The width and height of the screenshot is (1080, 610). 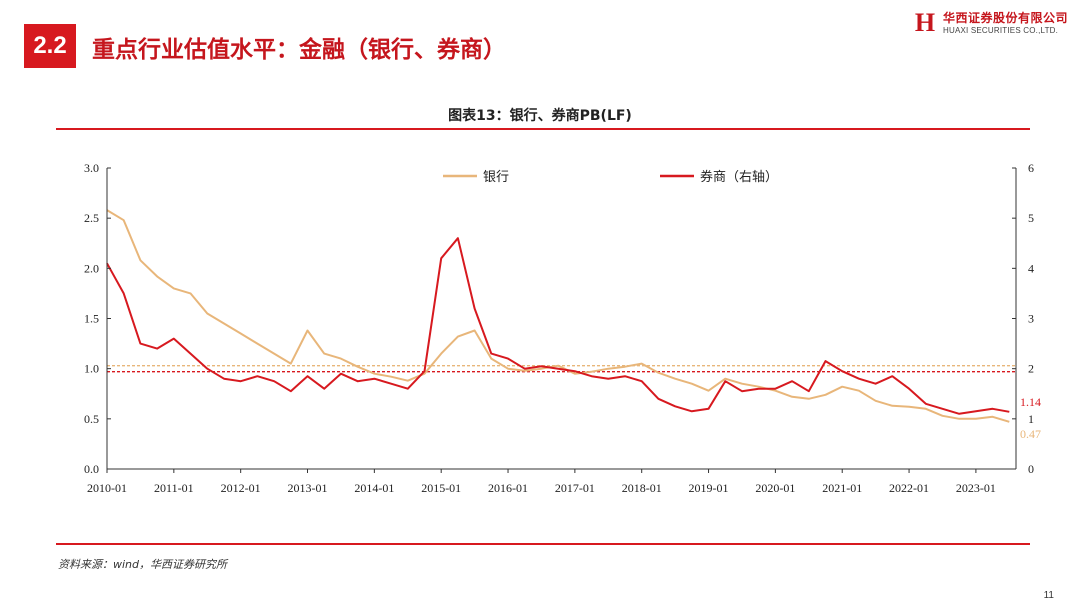 I want to click on left-tick-label: 0.5, so click(x=91, y=419).